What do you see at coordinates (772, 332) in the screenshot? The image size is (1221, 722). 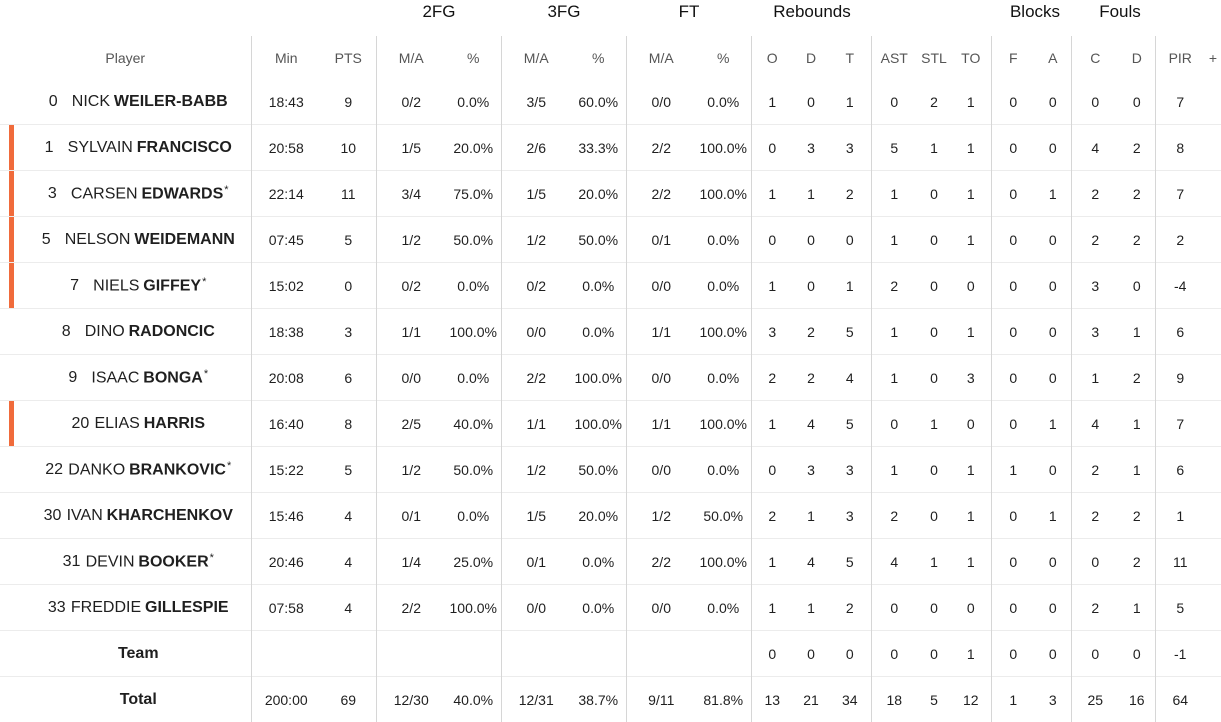 I see `cell-reb-o: 3` at bounding box center [772, 332].